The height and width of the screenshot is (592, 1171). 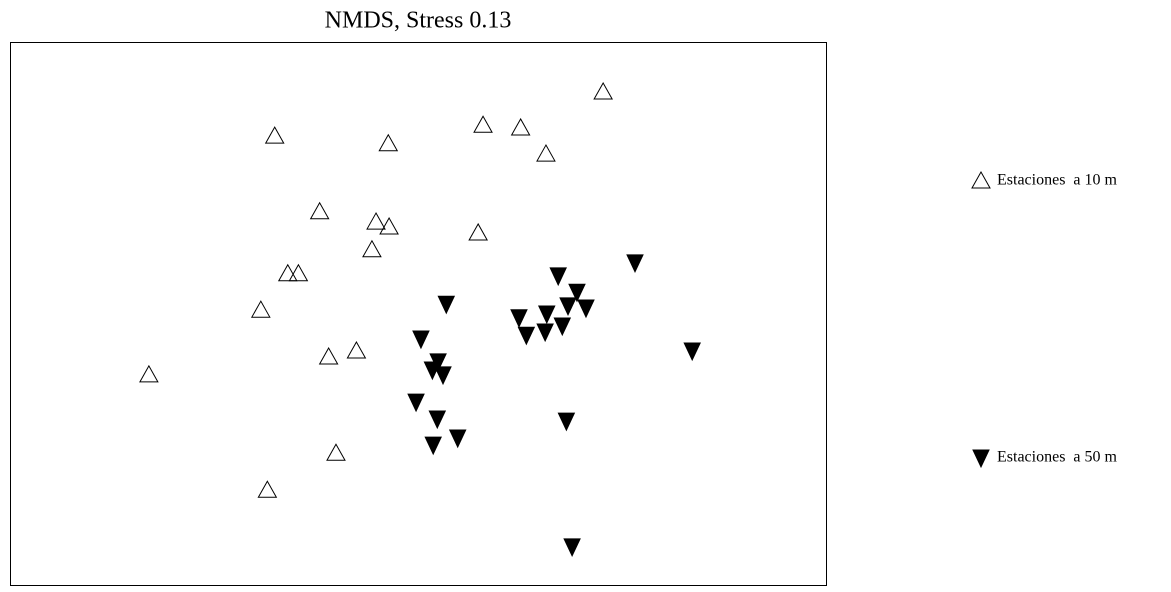 What do you see at coordinates (418, 21) in the screenshot?
I see `chart-title: NMDS, Stress 0.13` at bounding box center [418, 21].